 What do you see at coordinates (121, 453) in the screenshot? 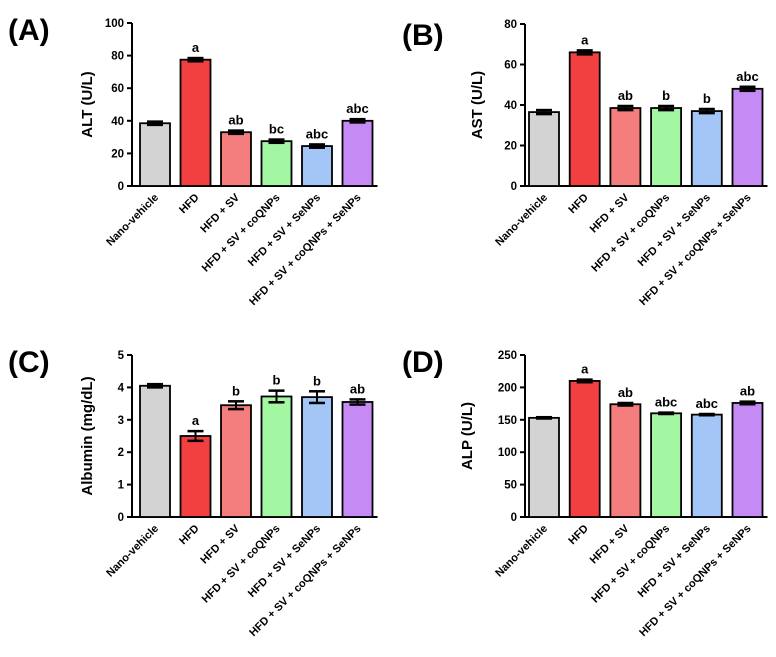
I see `y-tick-label: 2` at bounding box center [121, 453].